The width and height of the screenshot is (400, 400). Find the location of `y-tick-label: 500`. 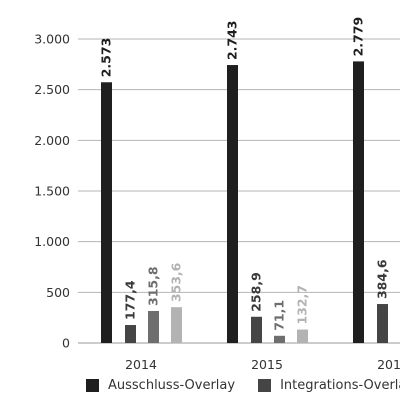

y-tick-label: 500 is located at coordinates (58, 292).